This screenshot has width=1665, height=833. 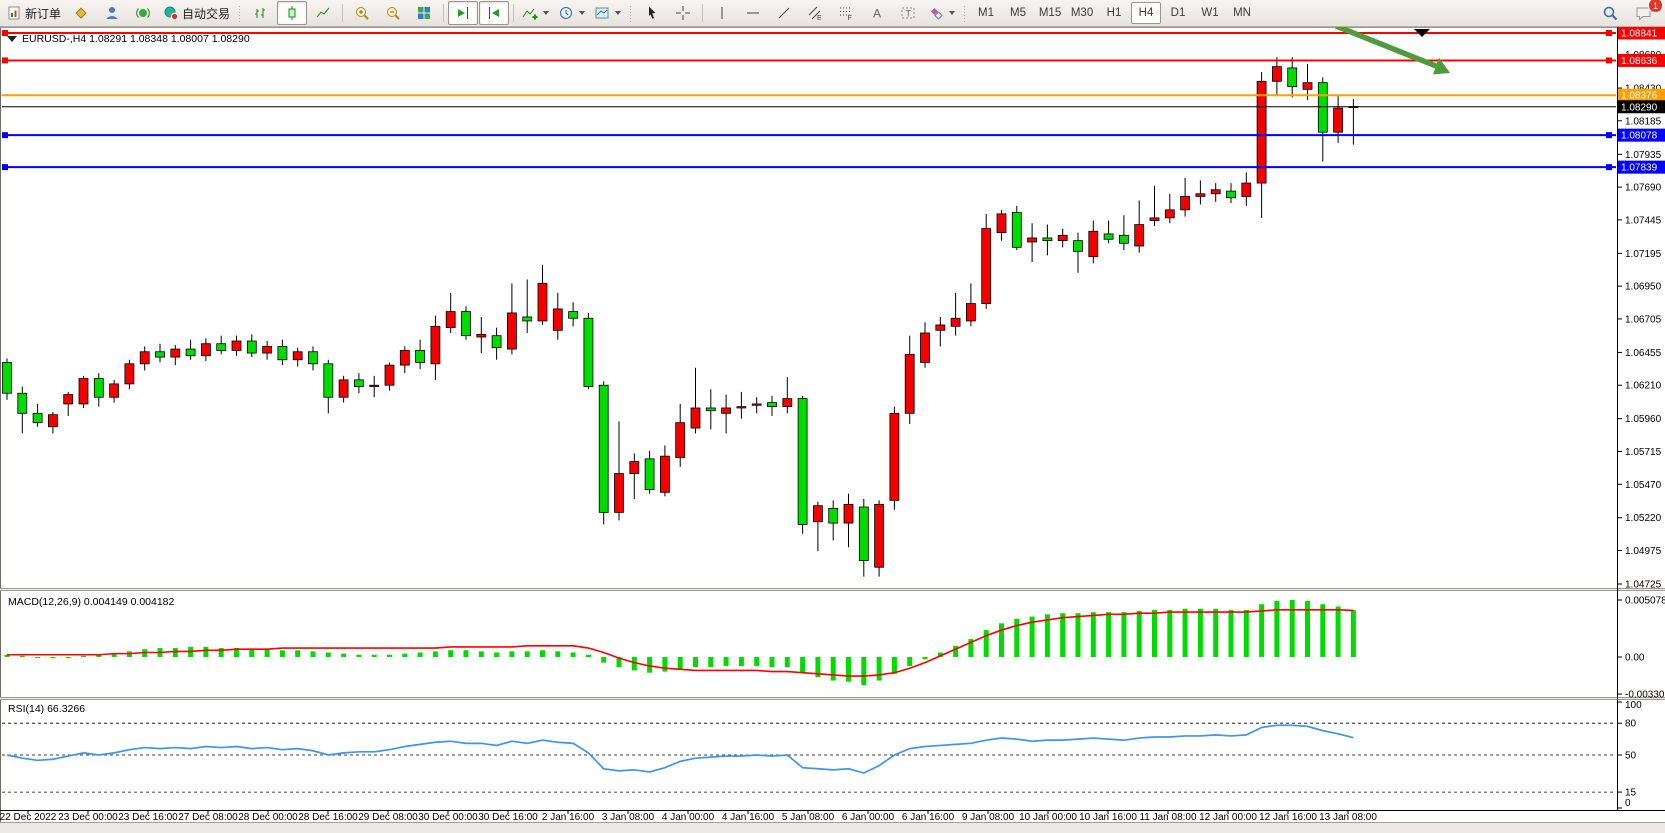 I want to click on search-button, so click(x=1610, y=13).